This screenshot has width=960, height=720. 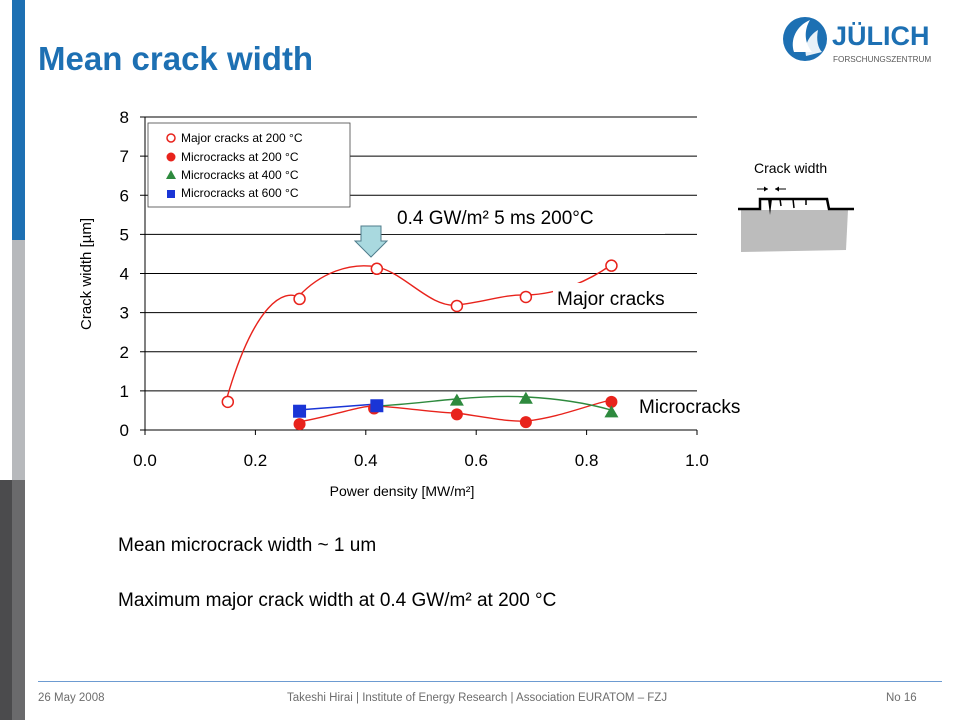 I want to click on julich-logo: JÜLICH FORSCHUNGSZENTRUM, so click(x=857, y=40).